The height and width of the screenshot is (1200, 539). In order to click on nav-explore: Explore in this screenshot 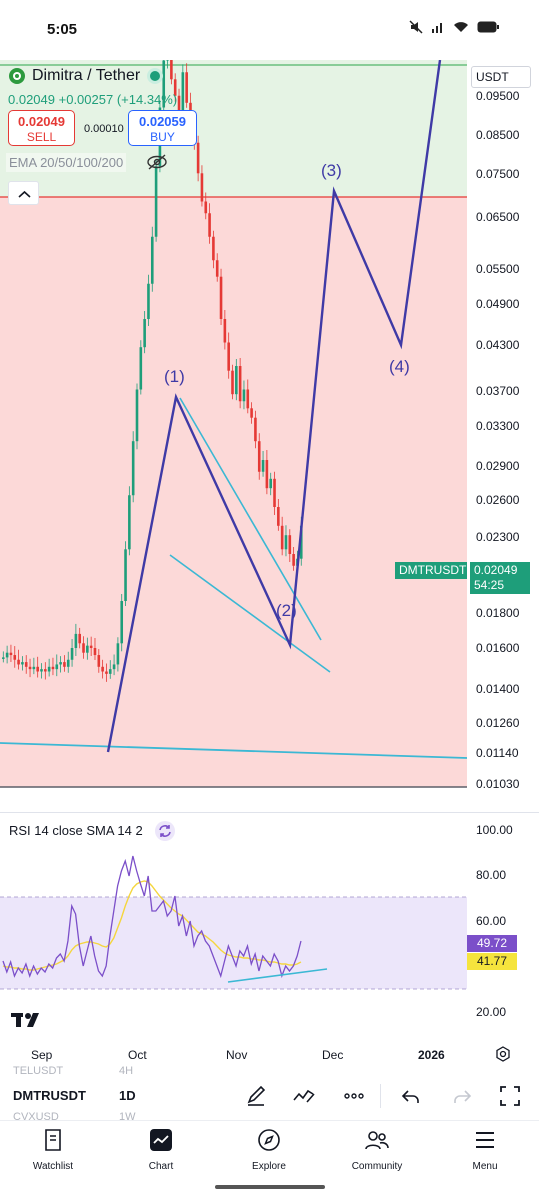, I will do `click(269, 1150)`.